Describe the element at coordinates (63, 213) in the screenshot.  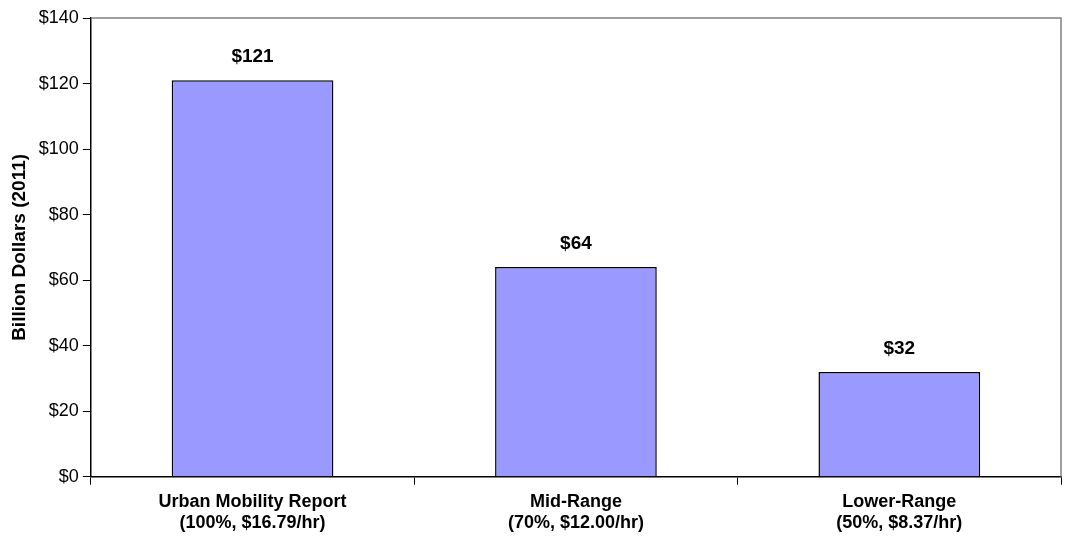
I see `y-tick-label: $80` at that location.